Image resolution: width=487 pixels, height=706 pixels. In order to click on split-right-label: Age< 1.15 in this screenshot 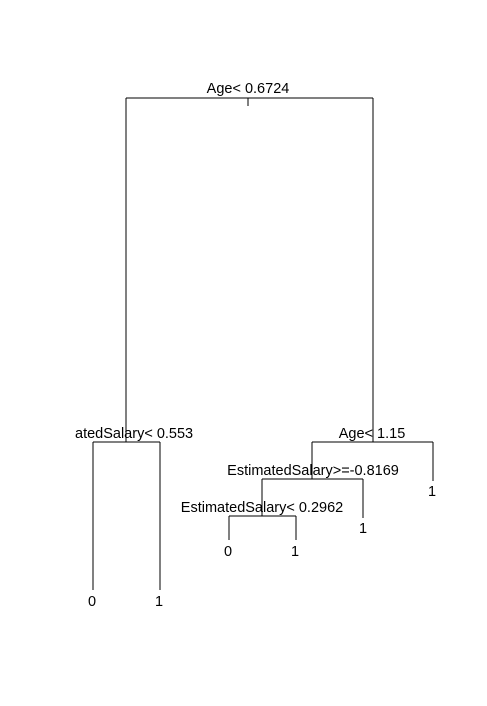, I will do `click(372, 434)`.